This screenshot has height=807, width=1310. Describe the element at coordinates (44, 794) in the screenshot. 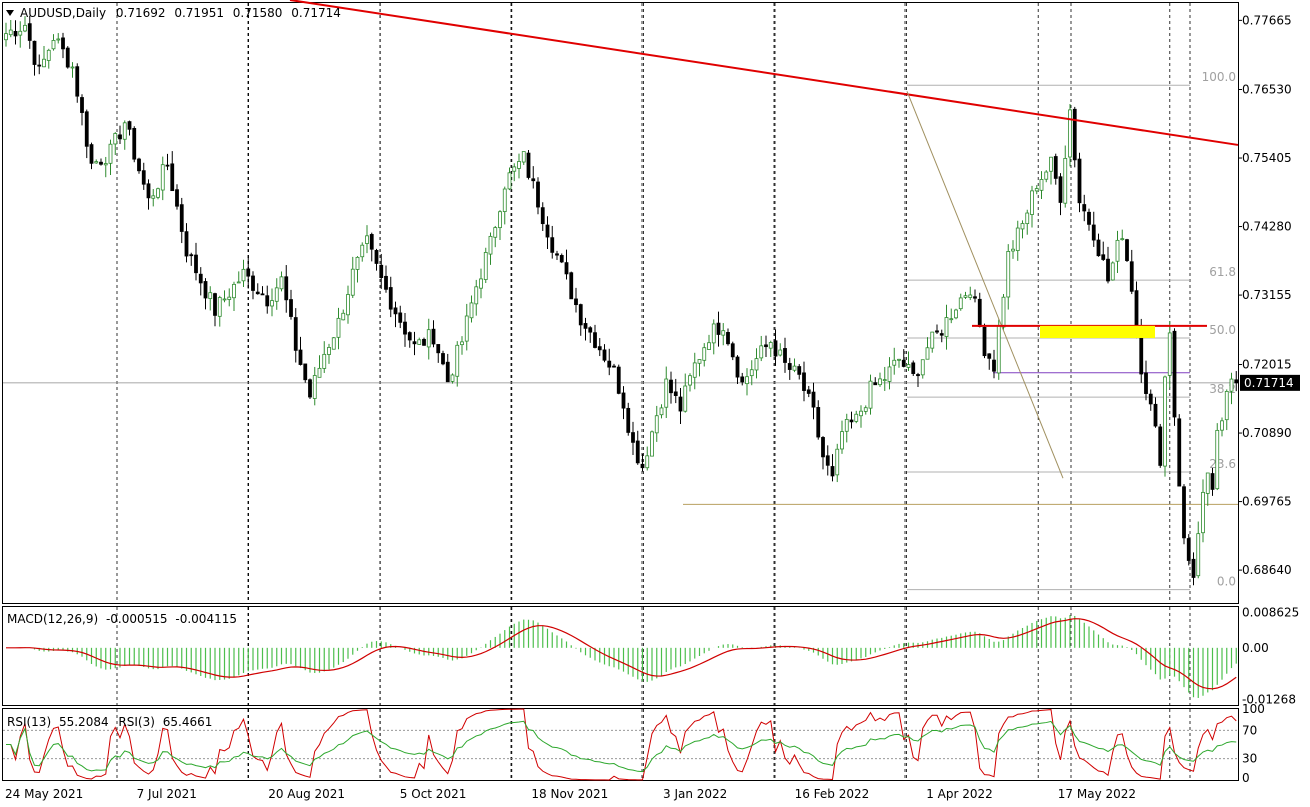

I see `x-tick-label: 24 May 2021` at that location.